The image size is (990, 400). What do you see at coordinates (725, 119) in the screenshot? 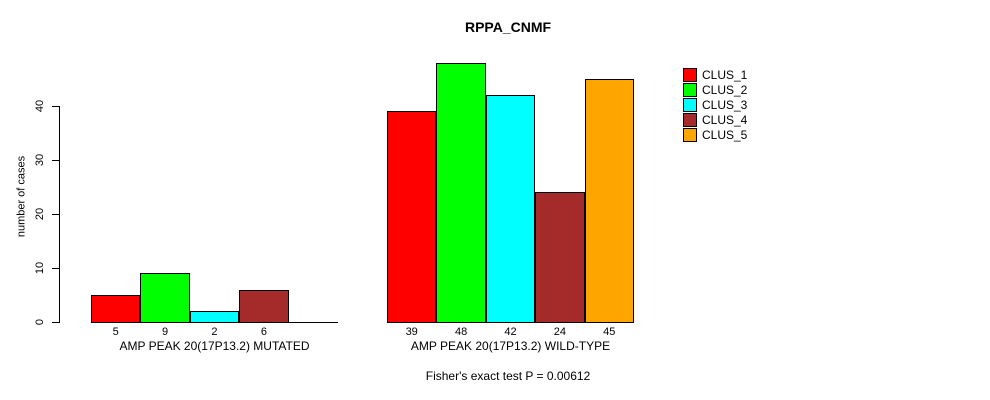
I see `legend-label: CLUS_4` at bounding box center [725, 119].